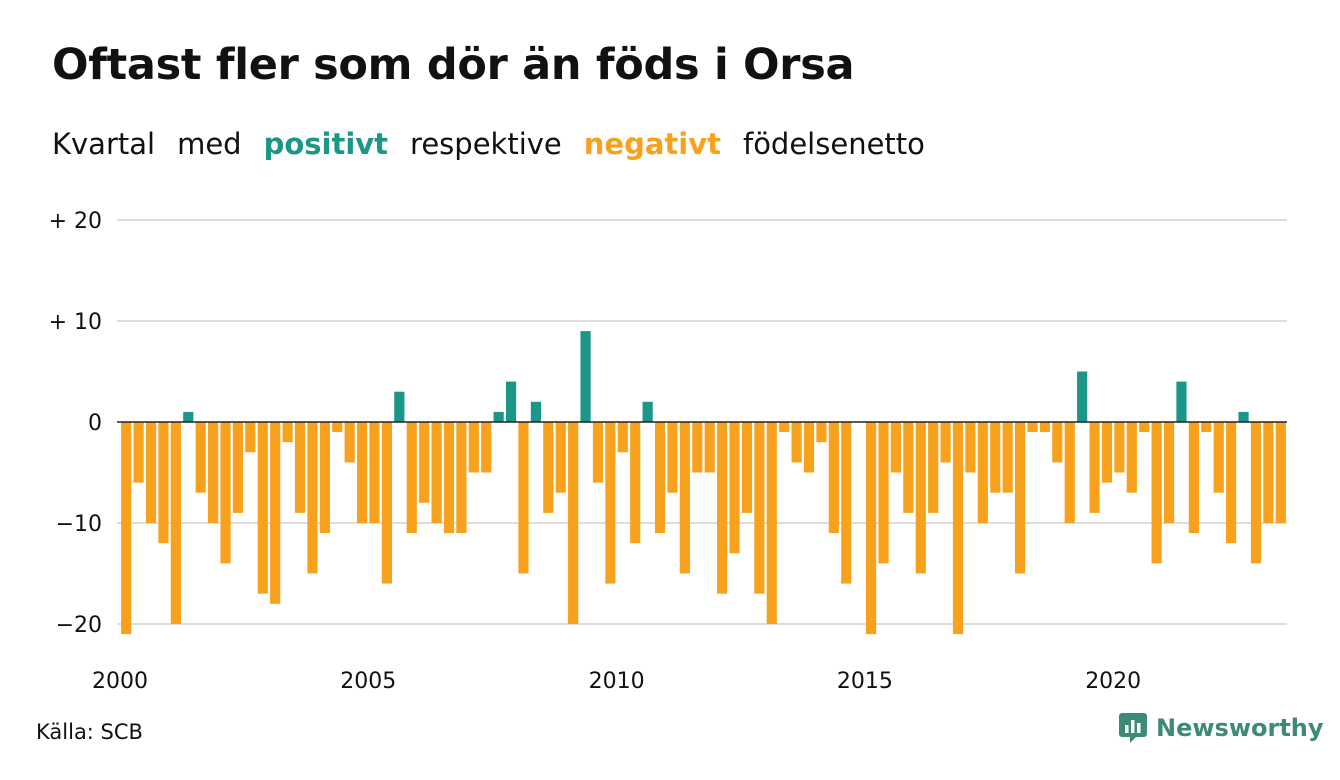 Image resolution: width=1340 pixels, height=780 pixels. I want to click on x-tick-label: 2000, so click(120, 681).